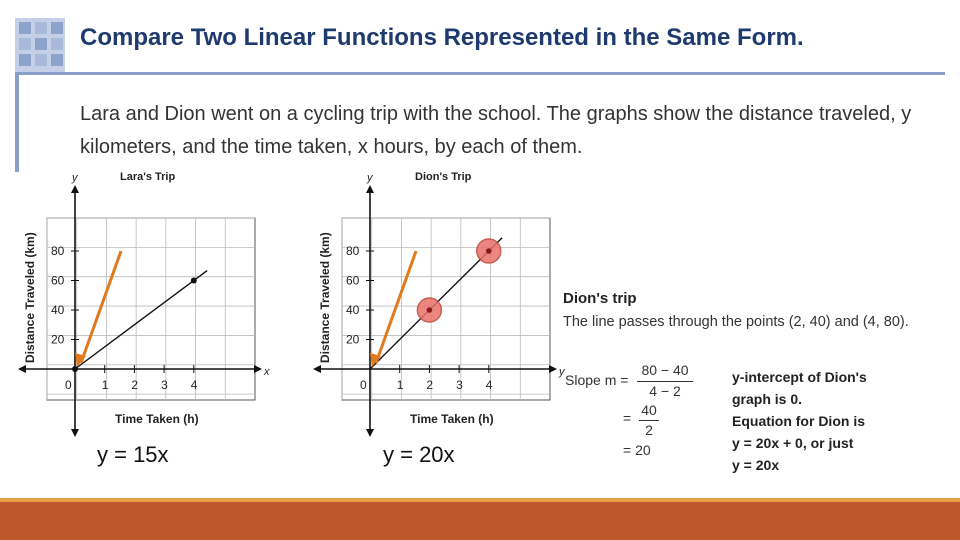 This screenshot has width=960, height=540. Describe the element at coordinates (17, 122) in the screenshot. I see `left-accent-line` at that location.